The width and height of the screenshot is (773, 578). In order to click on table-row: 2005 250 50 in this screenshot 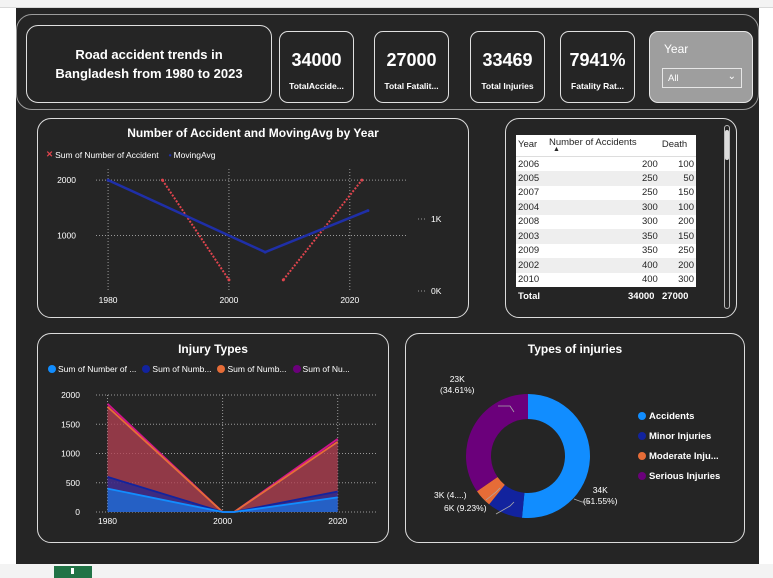, I will do `click(606, 178)`.